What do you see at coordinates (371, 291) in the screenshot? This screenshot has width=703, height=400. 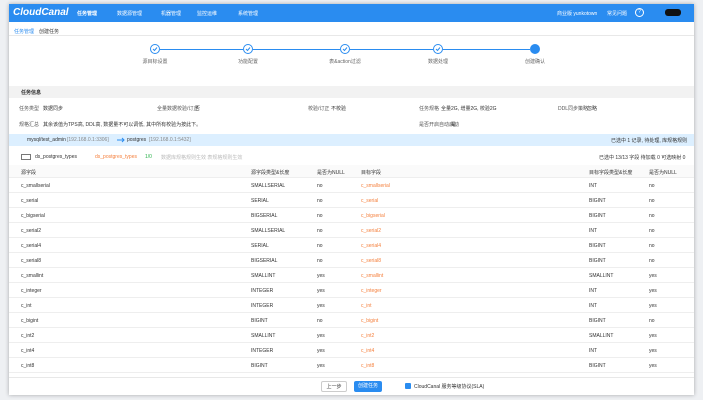 I see `table-cell: c_integer` at bounding box center [371, 291].